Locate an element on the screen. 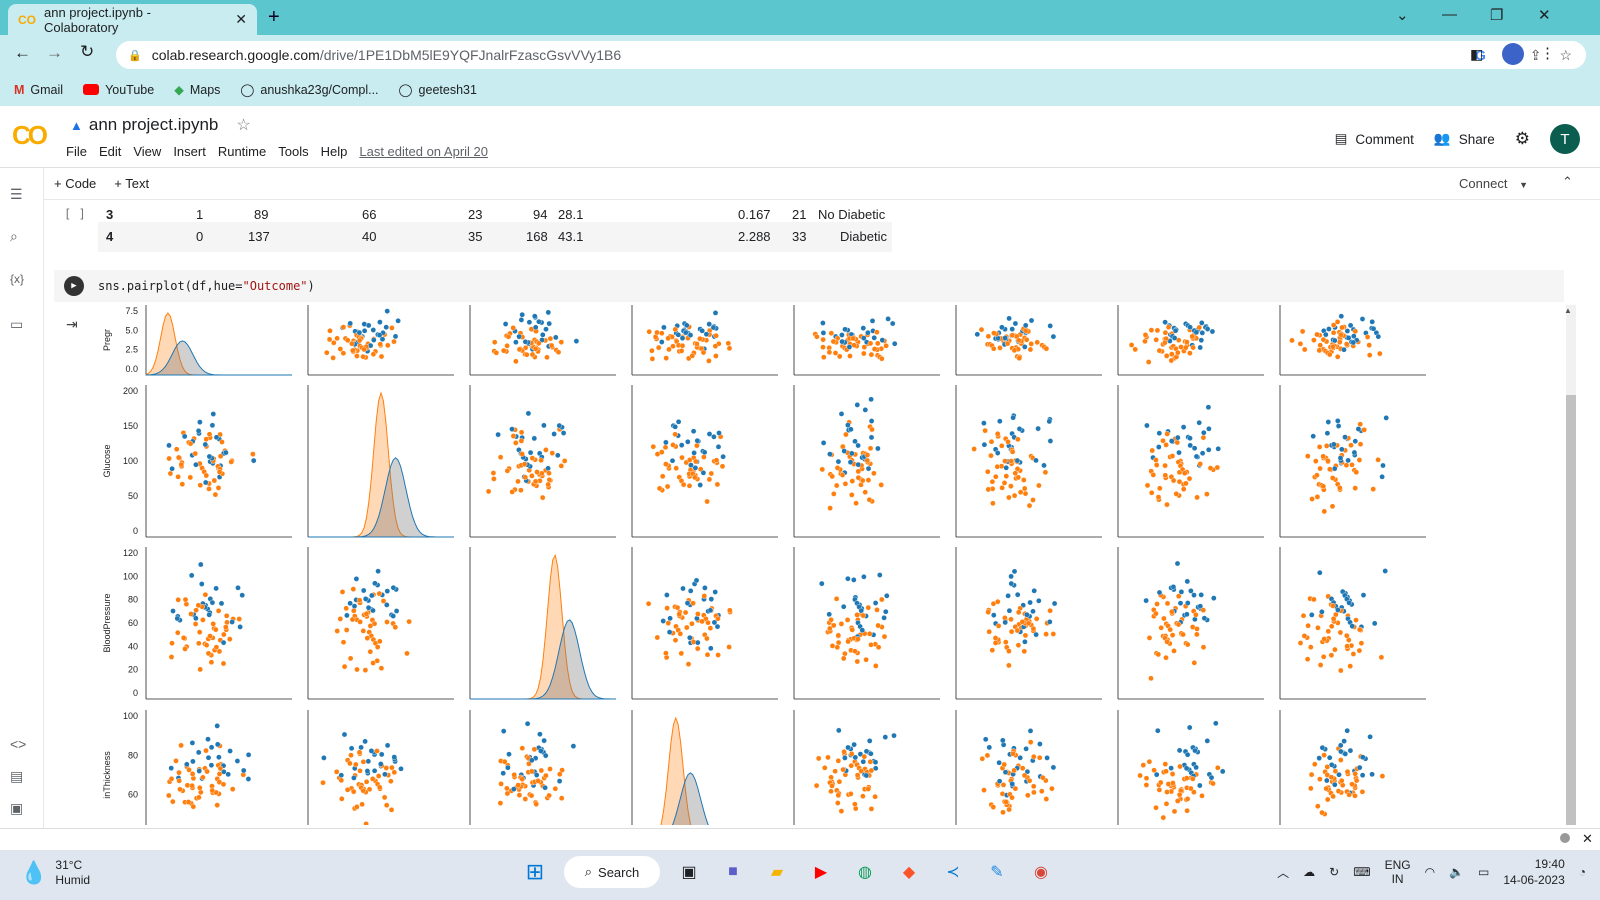 The width and height of the screenshot is (1600, 900). colab-logo: CO is located at coordinates (30, 135).